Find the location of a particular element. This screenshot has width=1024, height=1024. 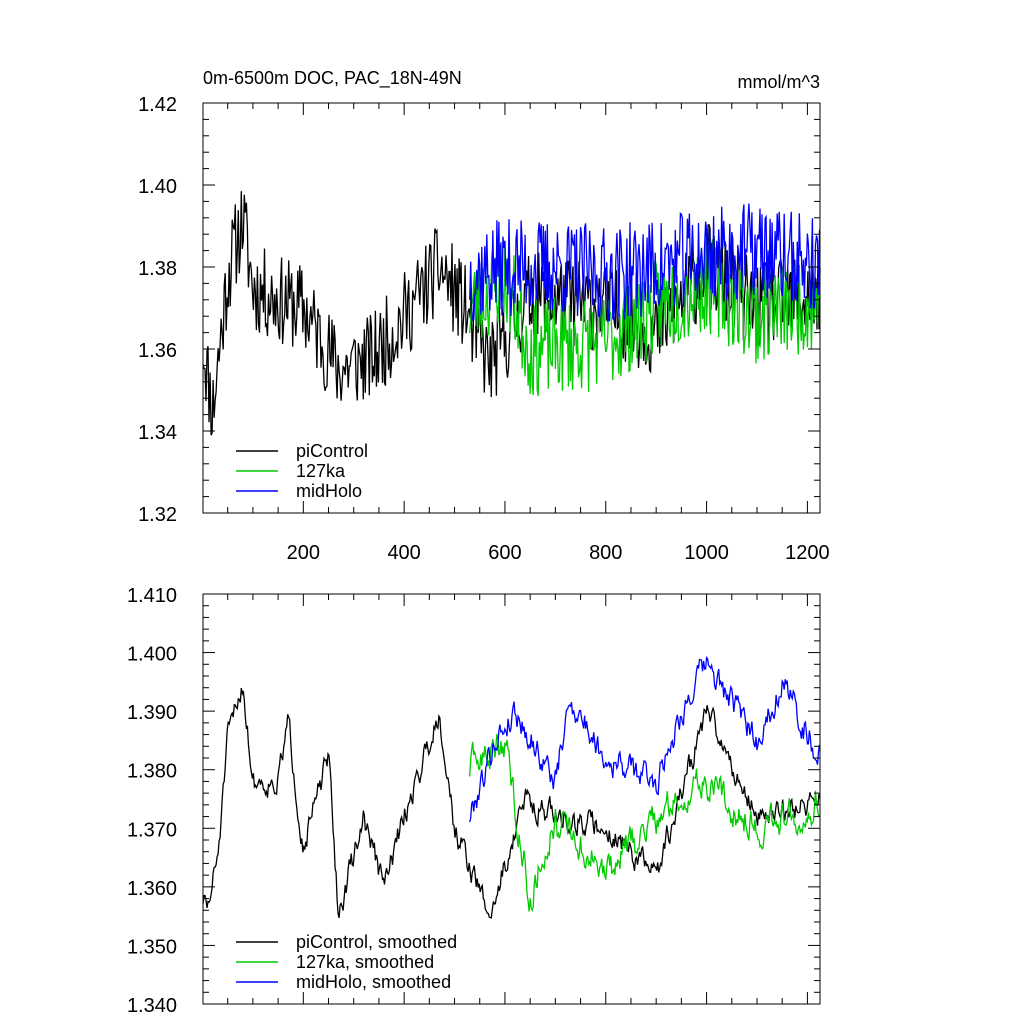

x-tick-label: 600 is located at coordinates (504, 553).